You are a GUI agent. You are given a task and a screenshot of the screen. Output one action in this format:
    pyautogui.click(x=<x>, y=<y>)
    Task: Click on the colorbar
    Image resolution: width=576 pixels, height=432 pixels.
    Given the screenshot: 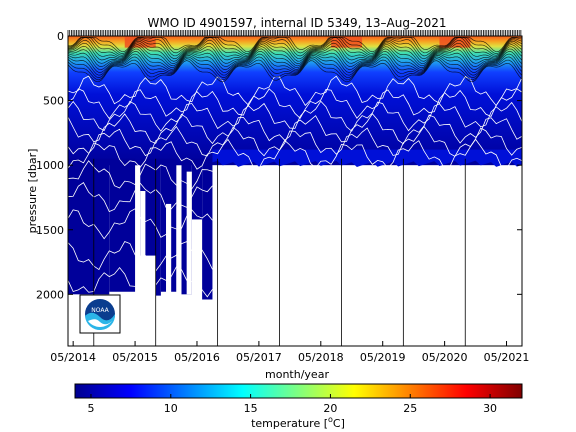 What is the action you would take?
    pyautogui.click(x=298, y=391)
    